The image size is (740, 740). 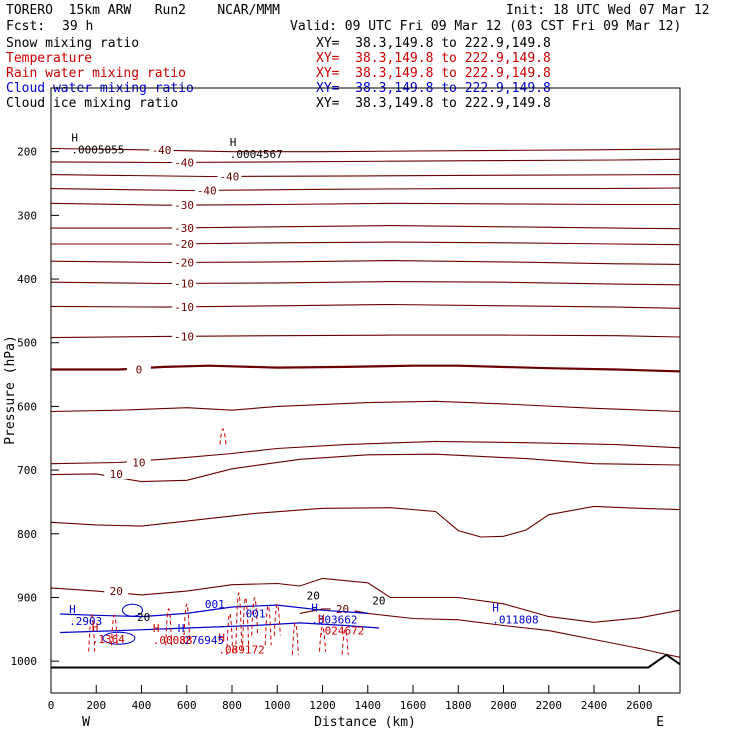 I want to click on x-tick-label: 1600, so click(x=413, y=705).